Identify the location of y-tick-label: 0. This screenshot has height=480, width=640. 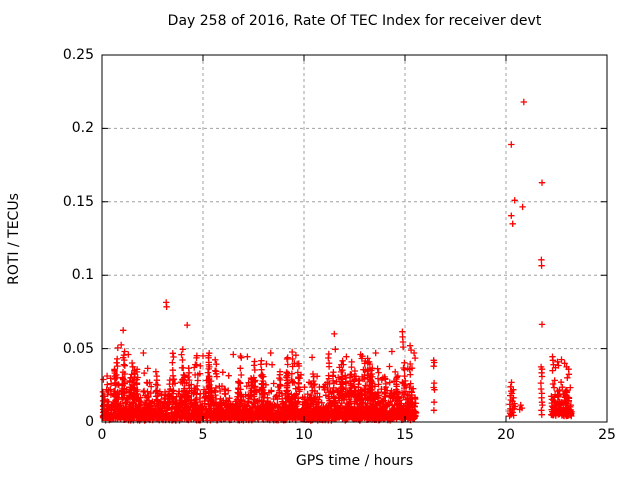
(89, 422).